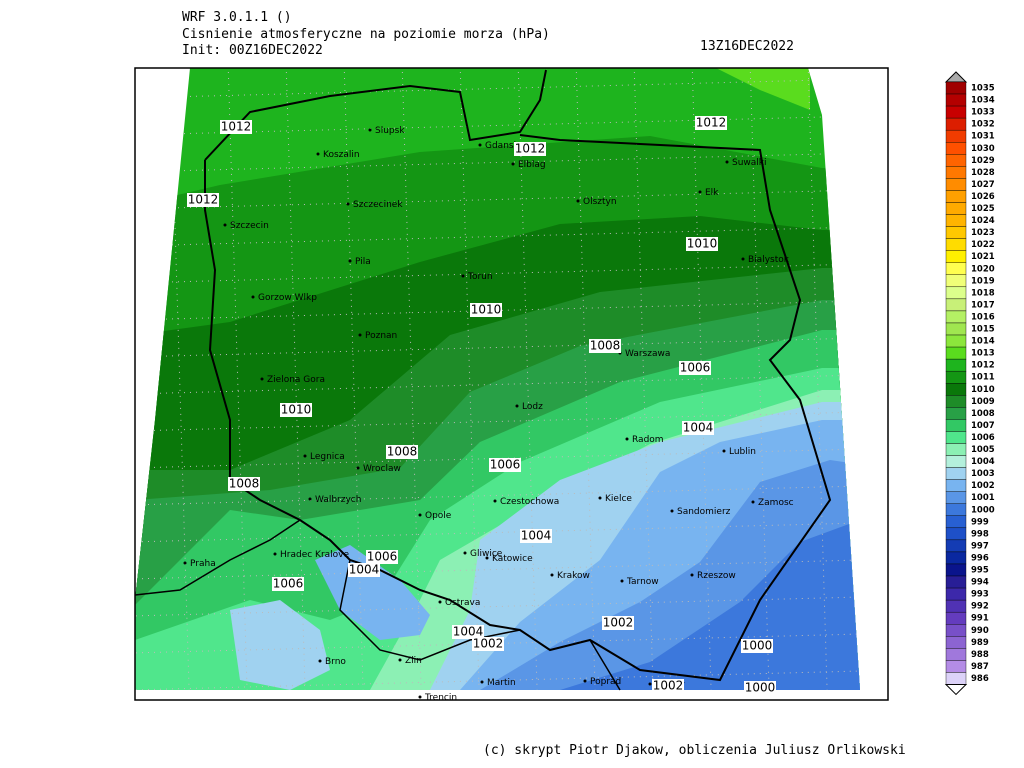 The image size is (1024, 768). What do you see at coordinates (716, 576) in the screenshot?
I see `city-label: Rzeszow` at bounding box center [716, 576].